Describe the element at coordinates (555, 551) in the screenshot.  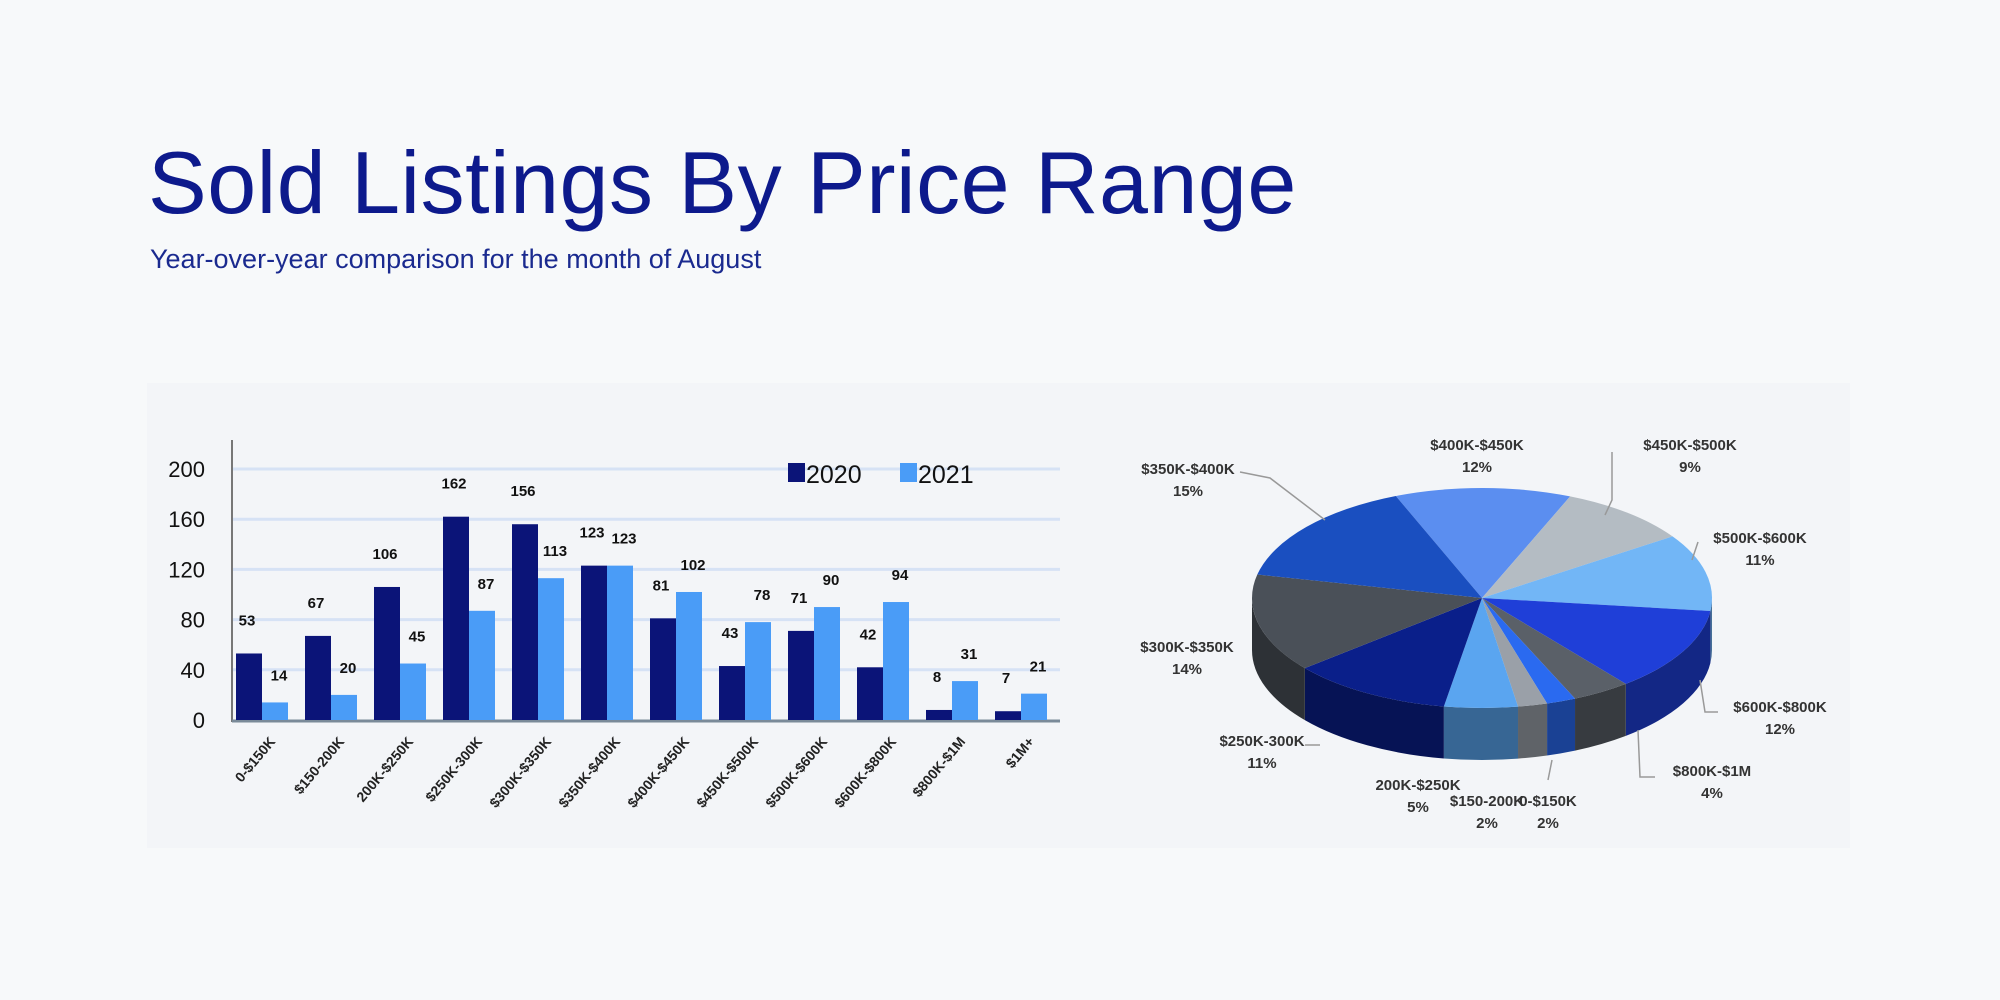
I see `data-label: 113` at that location.